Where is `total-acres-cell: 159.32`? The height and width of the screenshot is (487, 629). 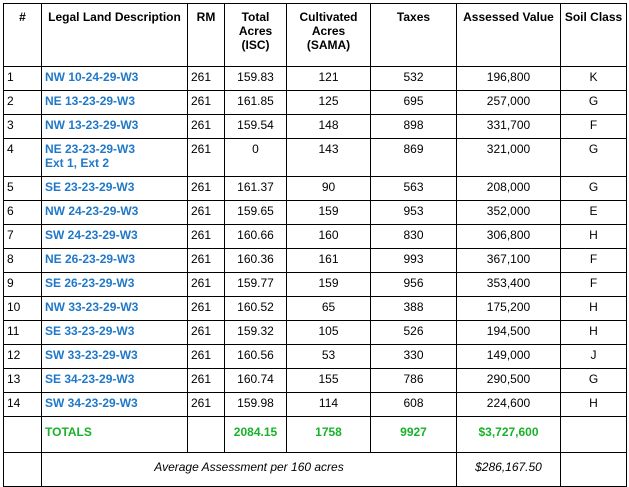 total-acres-cell: 159.32 is located at coordinates (255, 332).